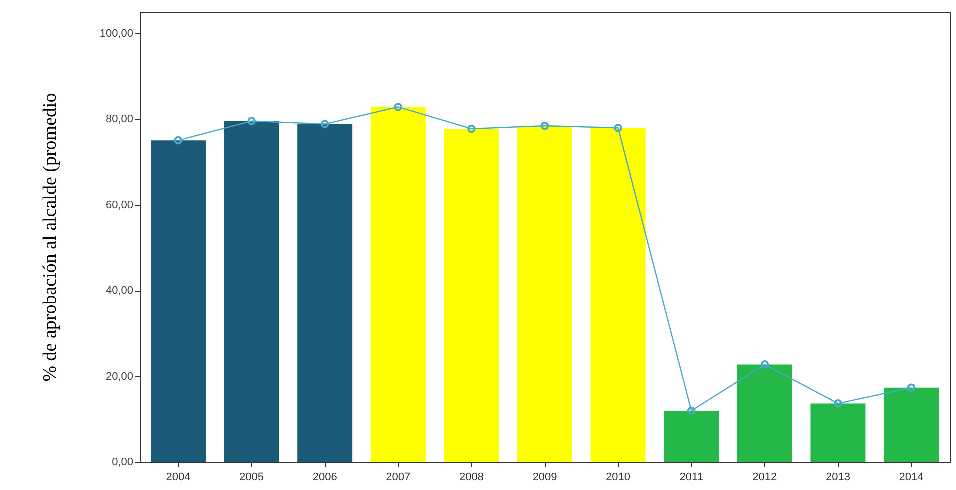  I want to click on y-tick-label: 0,00, so click(123, 462).